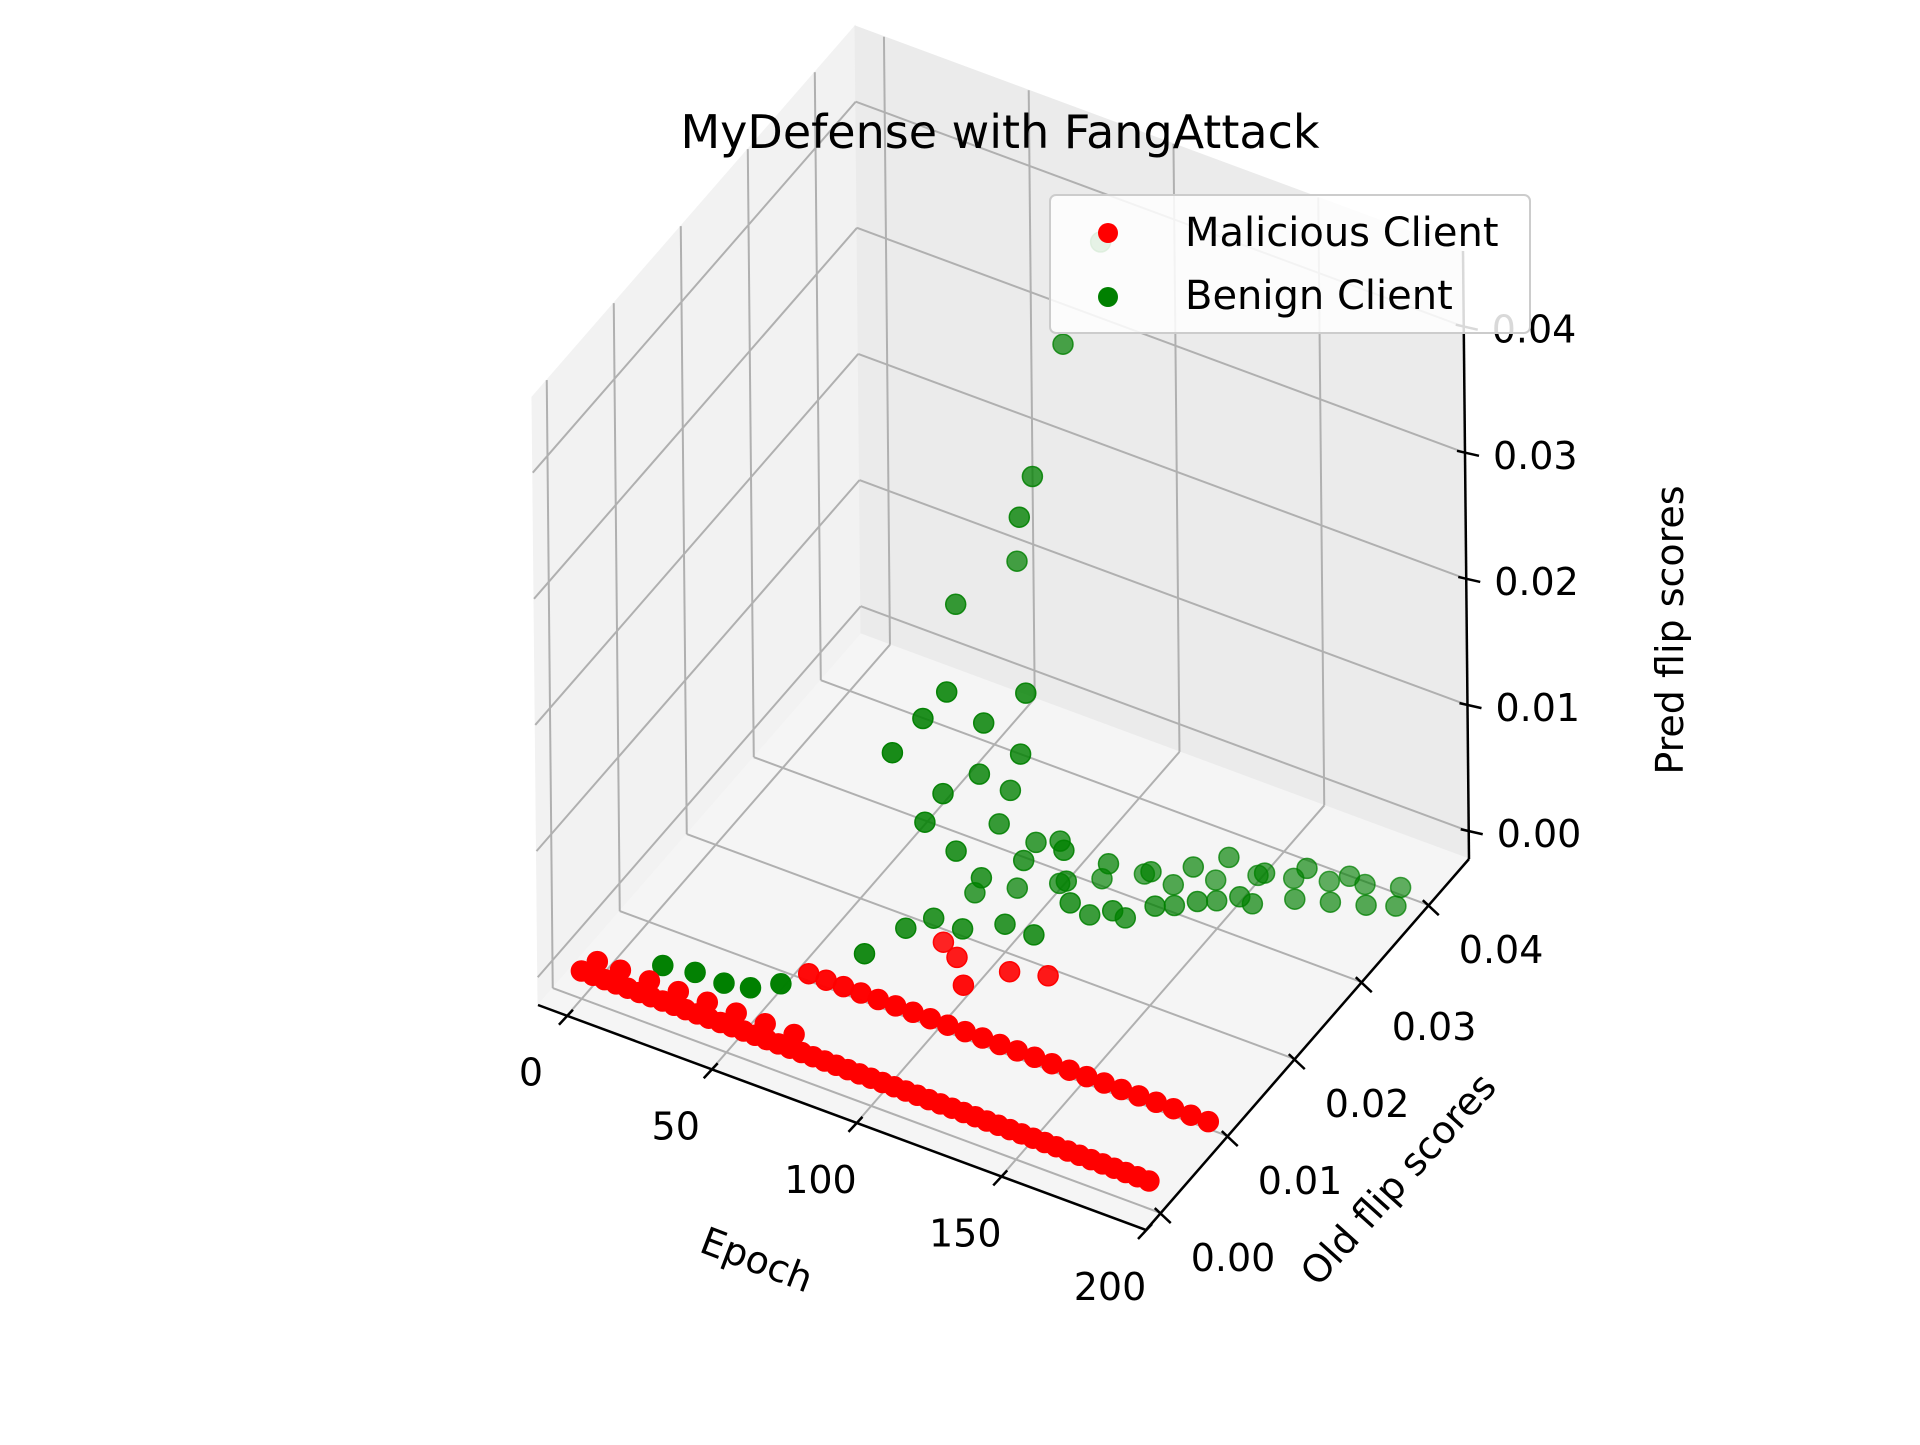 The width and height of the screenshot is (1920, 1445). I want to click on legend-label-benign: Benign Client, so click(1319, 296).